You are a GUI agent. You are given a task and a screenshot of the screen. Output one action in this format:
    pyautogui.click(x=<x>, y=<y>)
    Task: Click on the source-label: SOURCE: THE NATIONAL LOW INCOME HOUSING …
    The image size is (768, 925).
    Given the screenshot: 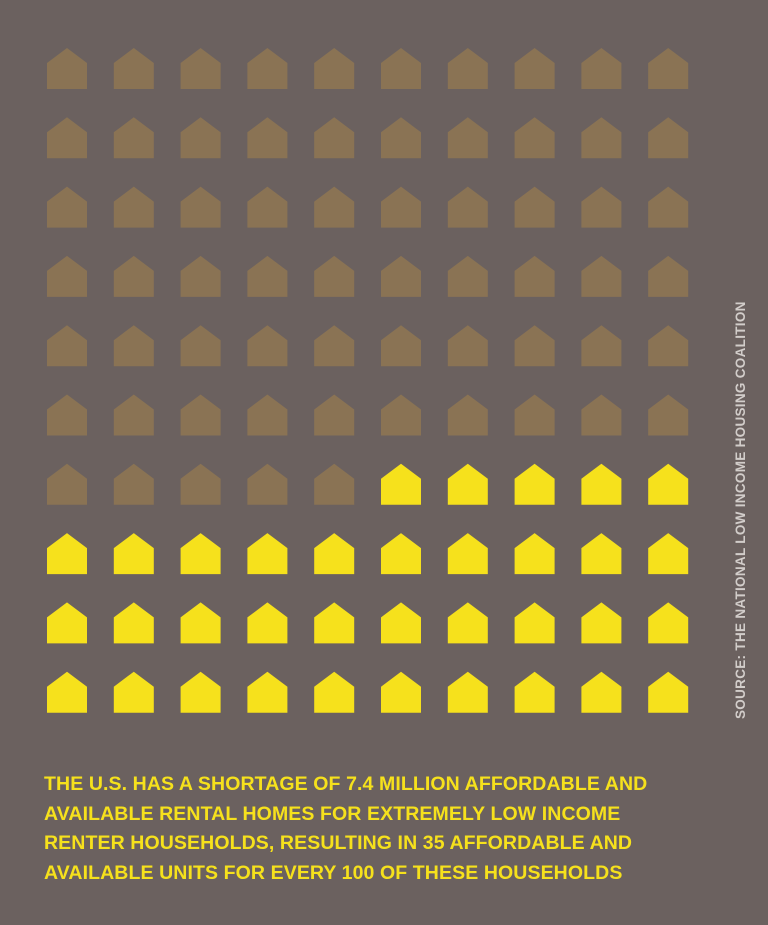 What is the action you would take?
    pyautogui.click(x=740, y=510)
    